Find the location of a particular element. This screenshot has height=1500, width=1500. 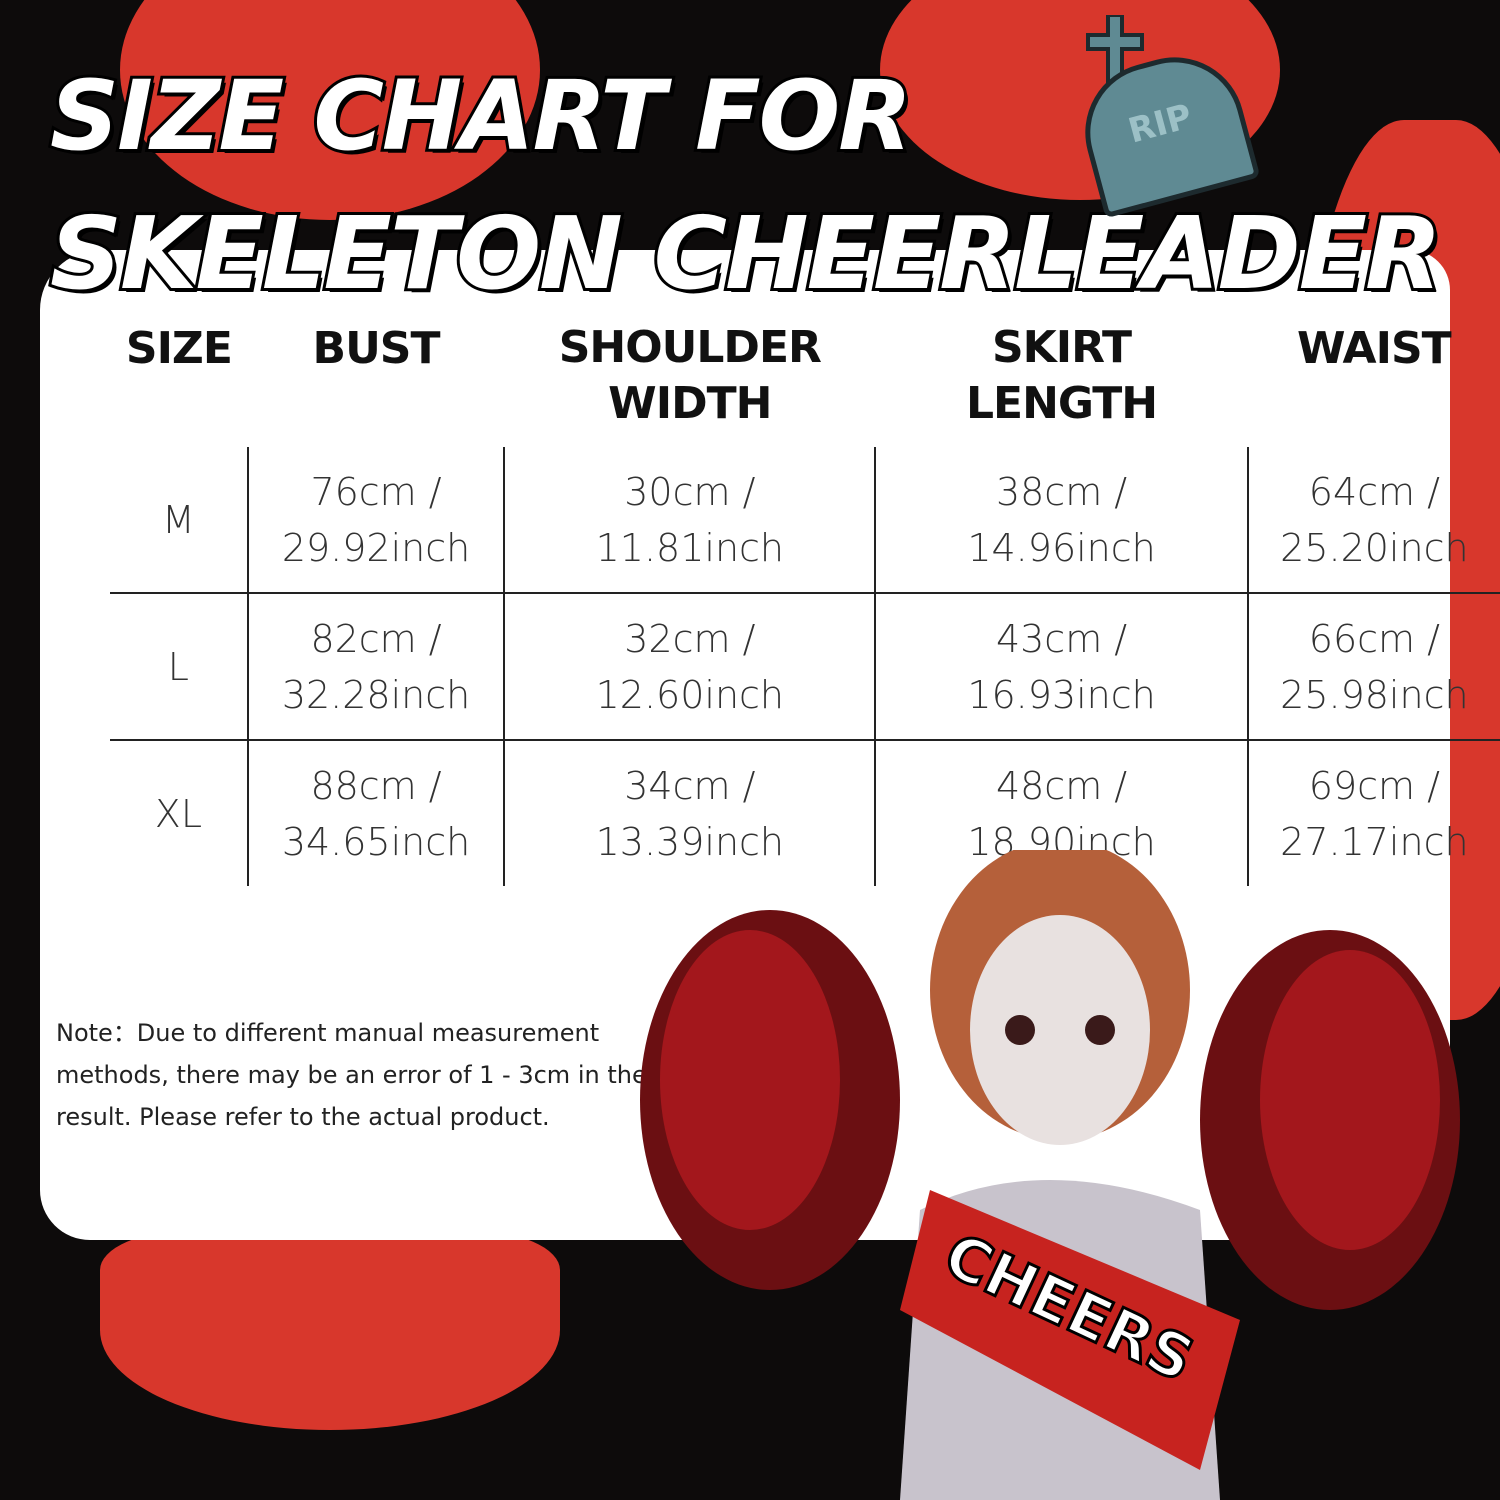

cm-value: 43cm / is located at coordinates (1061, 638).